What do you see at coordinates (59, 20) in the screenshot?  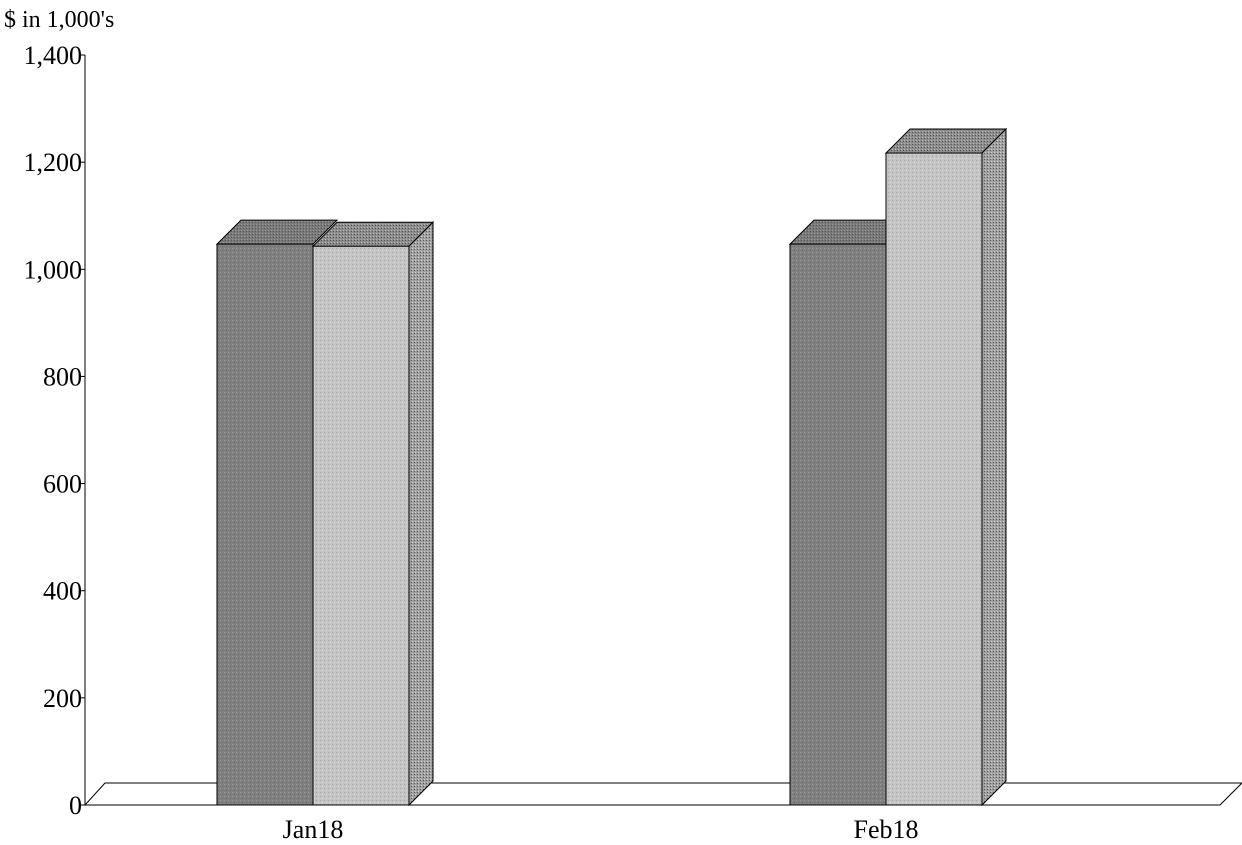 I see `y-axis-unit-label: $ in 1,000's` at bounding box center [59, 20].